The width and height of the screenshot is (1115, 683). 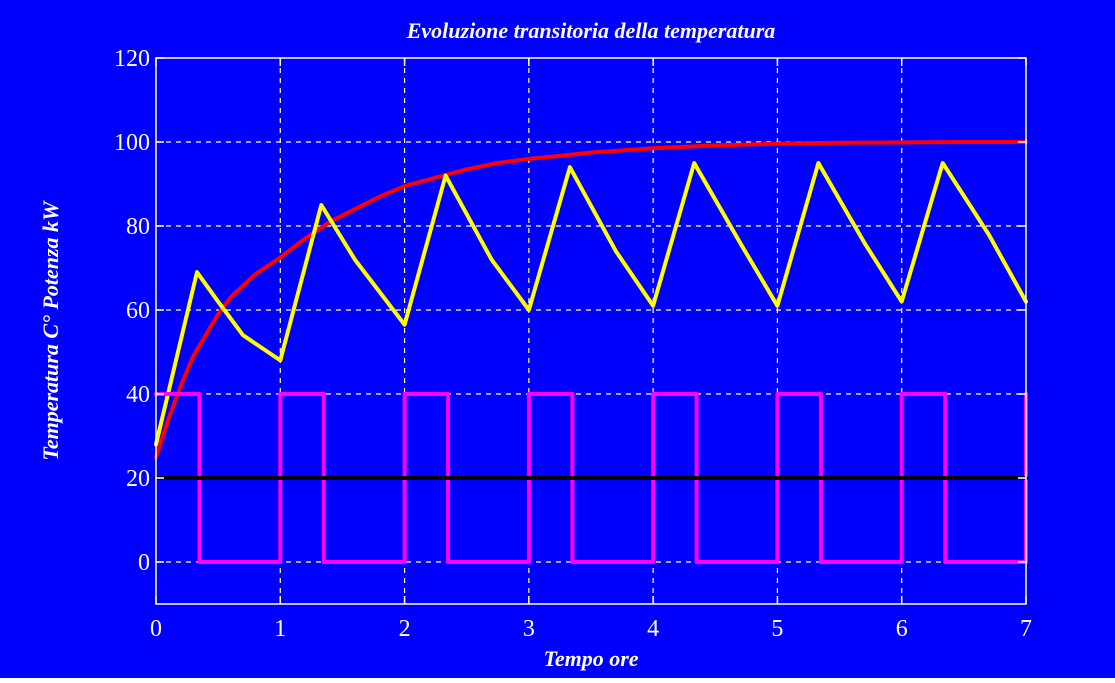 I want to click on x-tick-label: 7, so click(x=1026, y=629).